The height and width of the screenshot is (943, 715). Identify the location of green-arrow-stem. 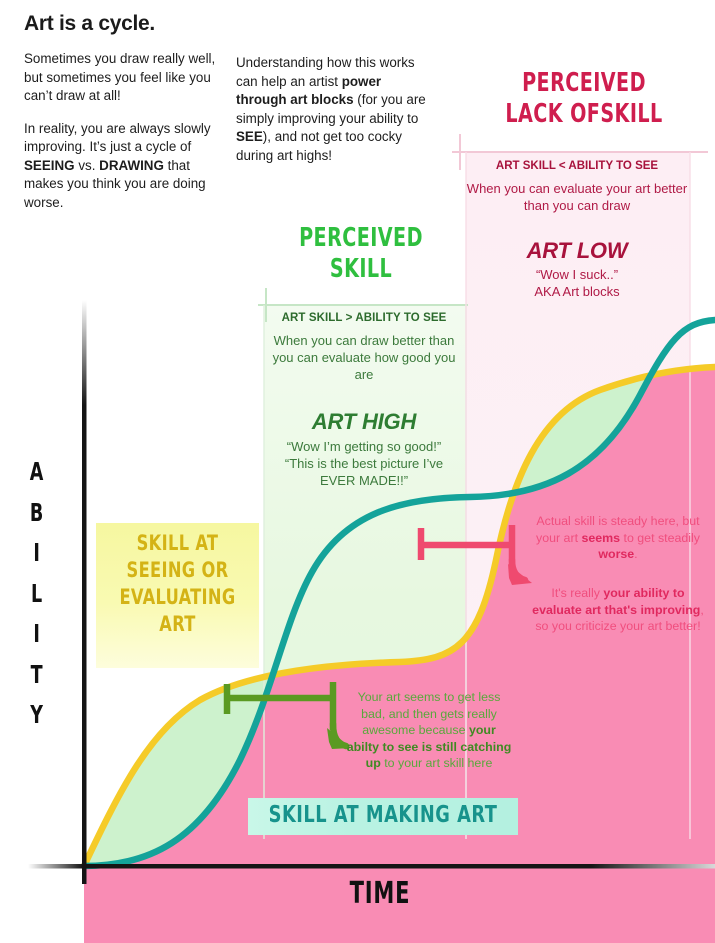
(339, 735).